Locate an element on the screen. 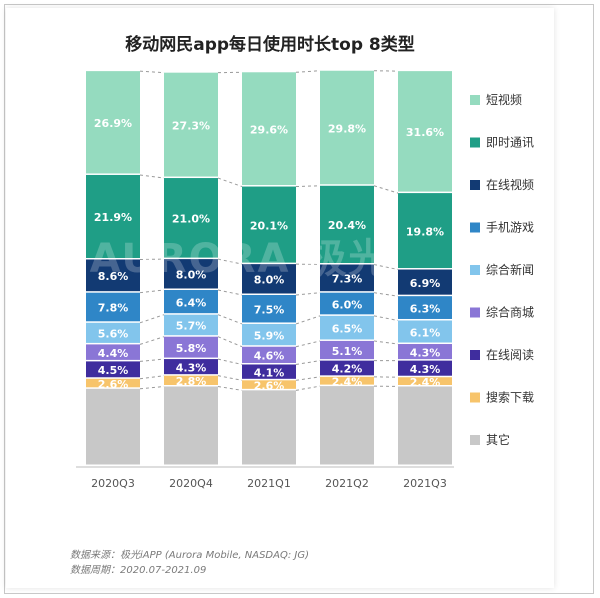  data-label-综合新闻-2020Q4: 5.7% is located at coordinates (191, 326).